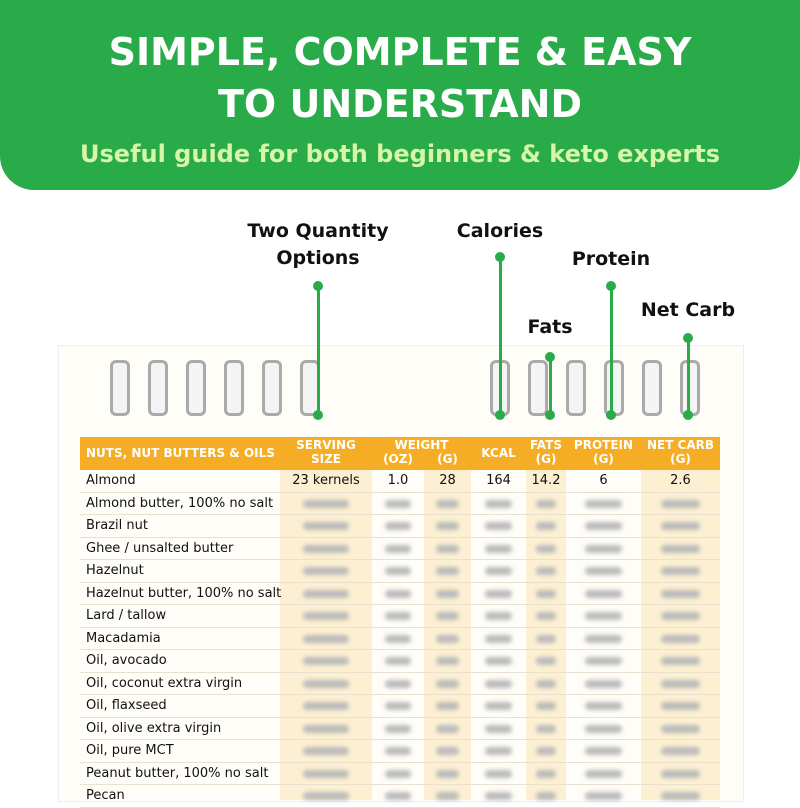 Image resolution: width=800 pixels, height=808 pixels. I want to click on row-name: Macadamia, so click(123, 638).